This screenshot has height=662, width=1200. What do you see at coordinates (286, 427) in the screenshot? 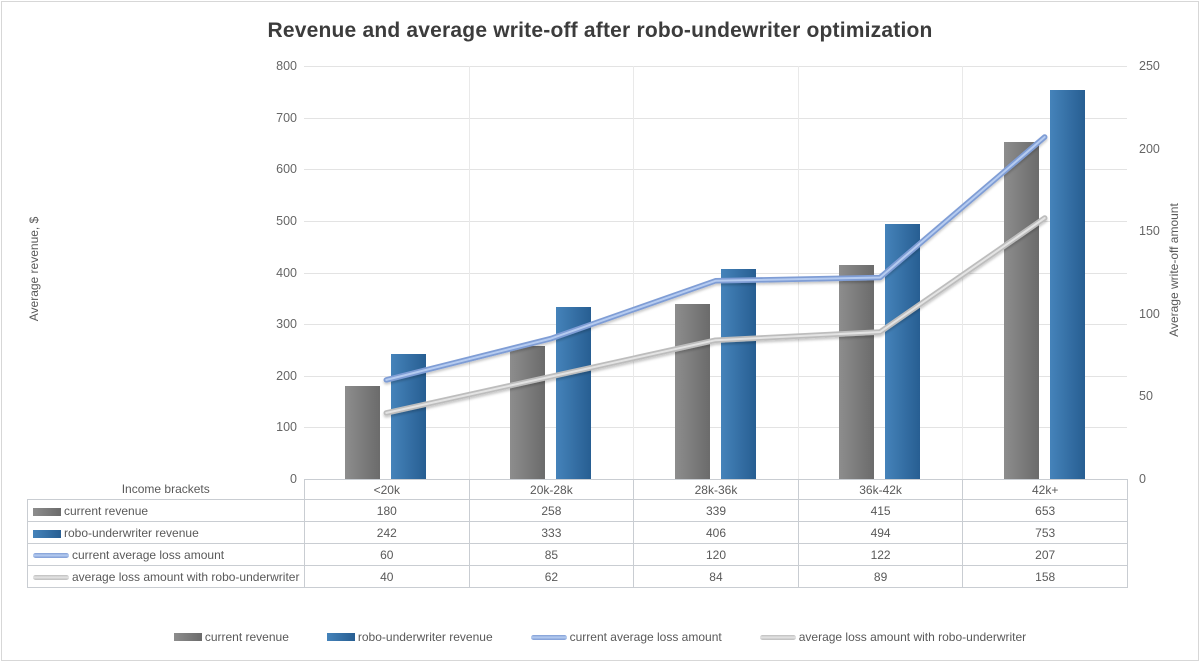
I see `left-tick-label: 100` at bounding box center [286, 427].